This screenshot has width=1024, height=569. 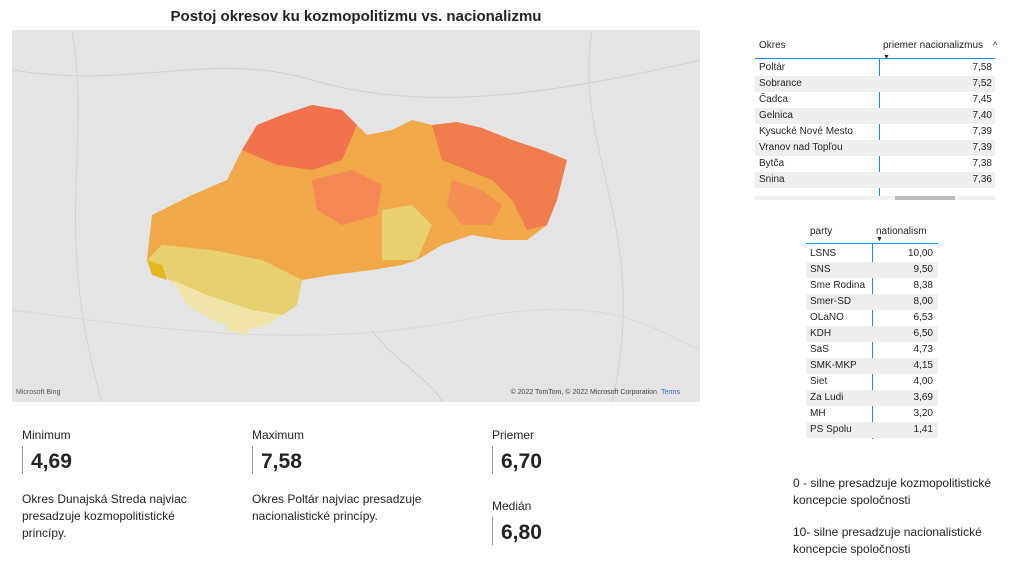 What do you see at coordinates (886, 57) in the screenshot?
I see `sort-desc-icon: ▼` at bounding box center [886, 57].